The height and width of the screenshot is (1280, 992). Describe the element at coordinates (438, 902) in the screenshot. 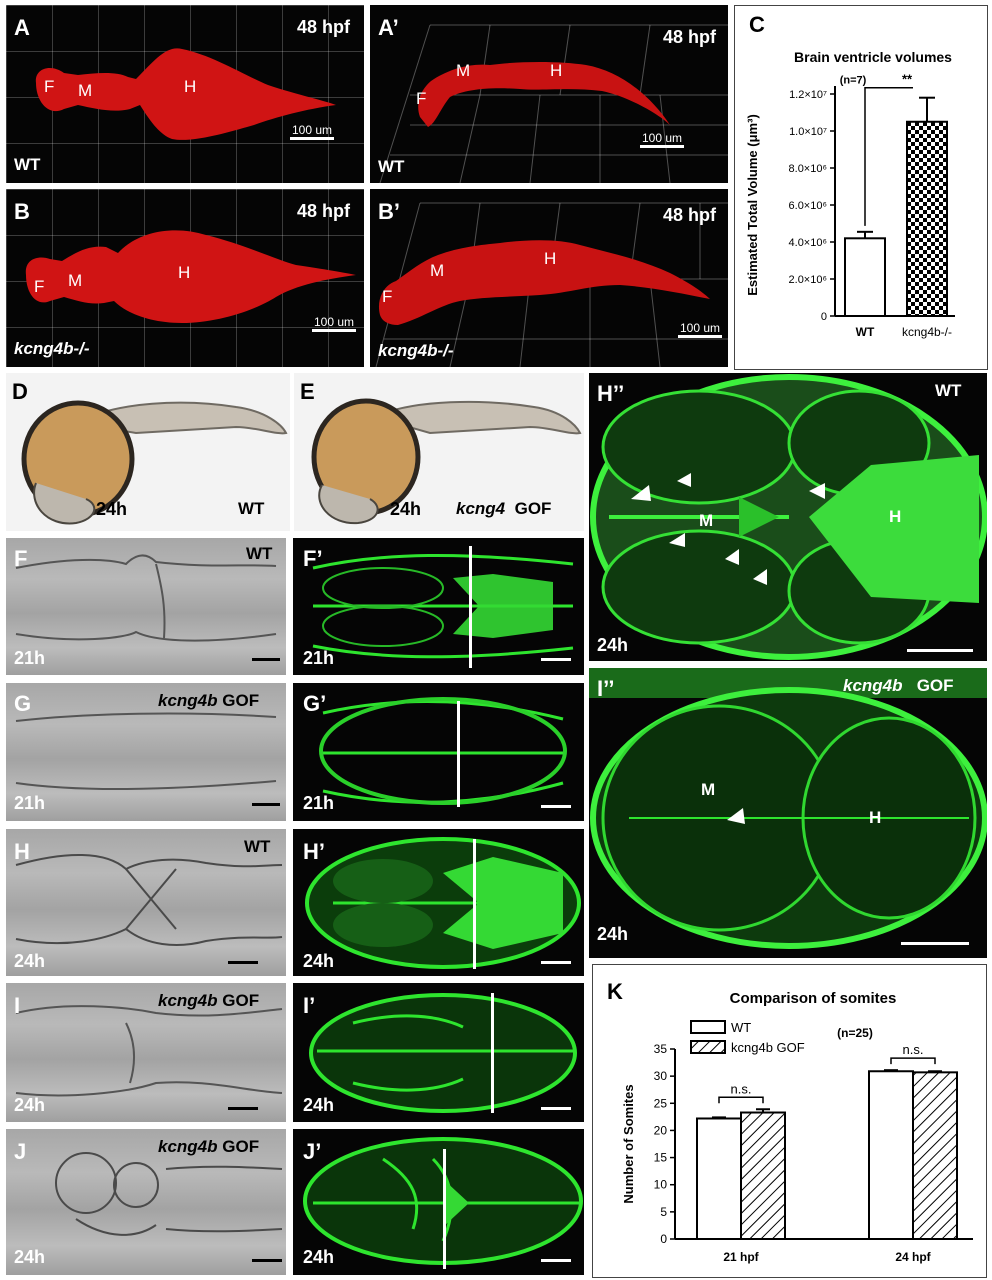

I see `panel-h-prime: H’ 24h` at that location.